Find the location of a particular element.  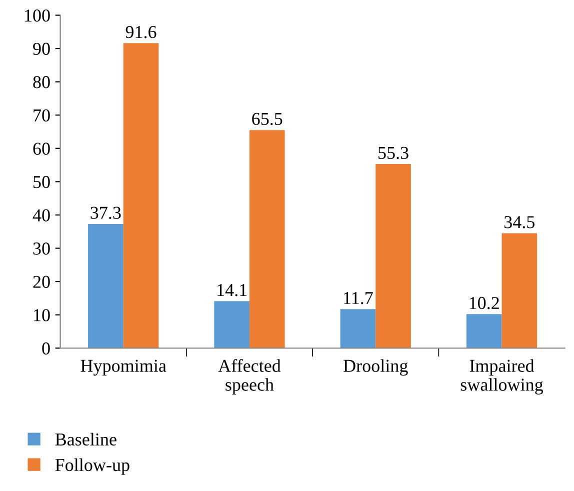

data-label: 11.7 is located at coordinates (358, 298).